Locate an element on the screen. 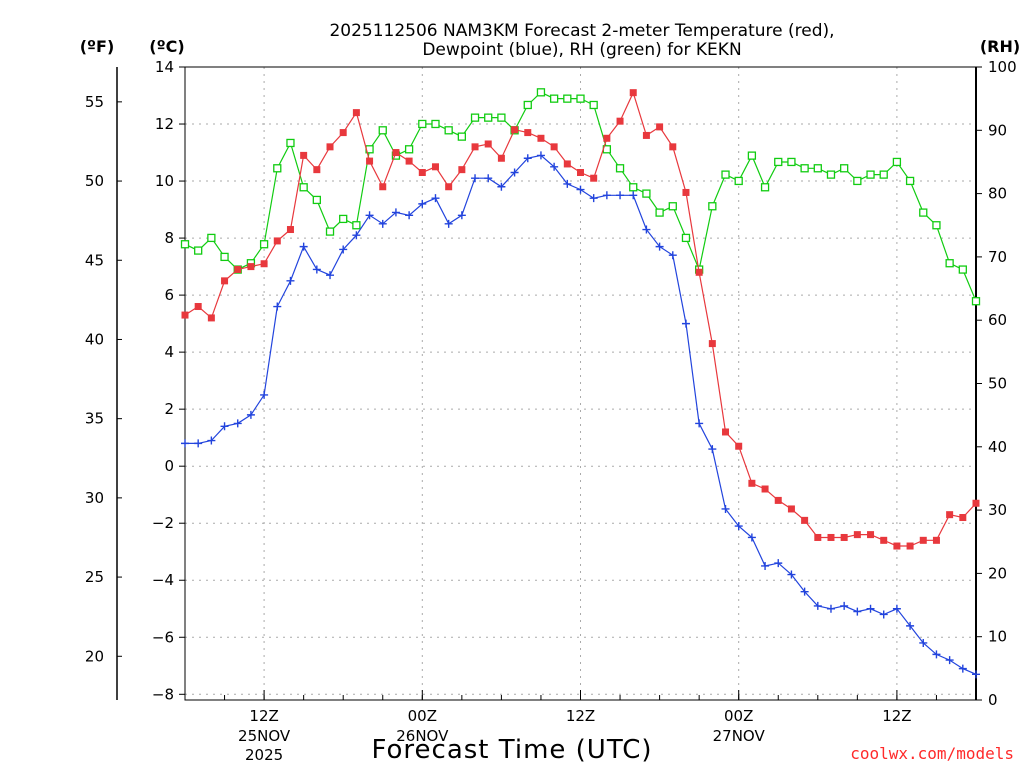 This screenshot has height=768, width=1024. rh-tick-label: 100 is located at coordinates (1002, 67).